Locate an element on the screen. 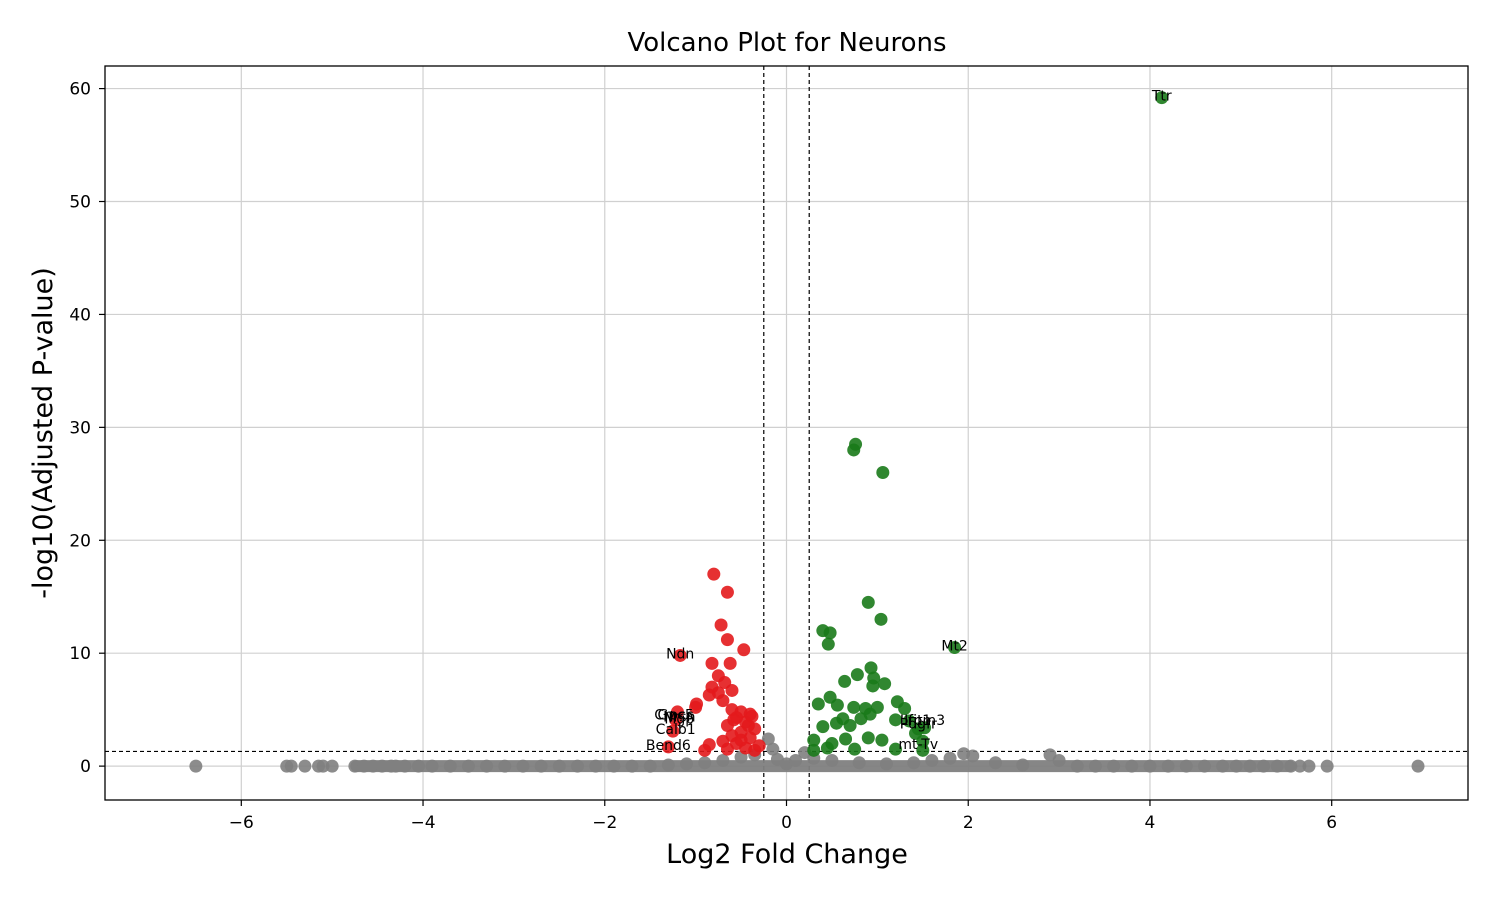  gene-label: Ndn is located at coordinates (680, 654).